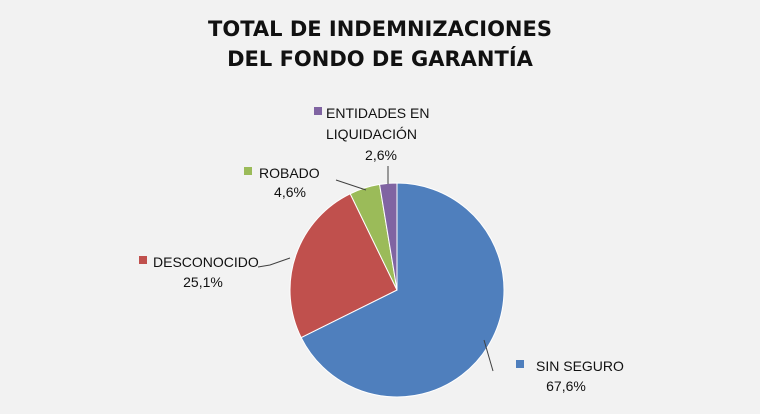 Image resolution: width=760 pixels, height=414 pixels. What do you see at coordinates (206, 262) in the screenshot?
I see `slice-name-label-1: DESCONOCIDO` at bounding box center [206, 262].